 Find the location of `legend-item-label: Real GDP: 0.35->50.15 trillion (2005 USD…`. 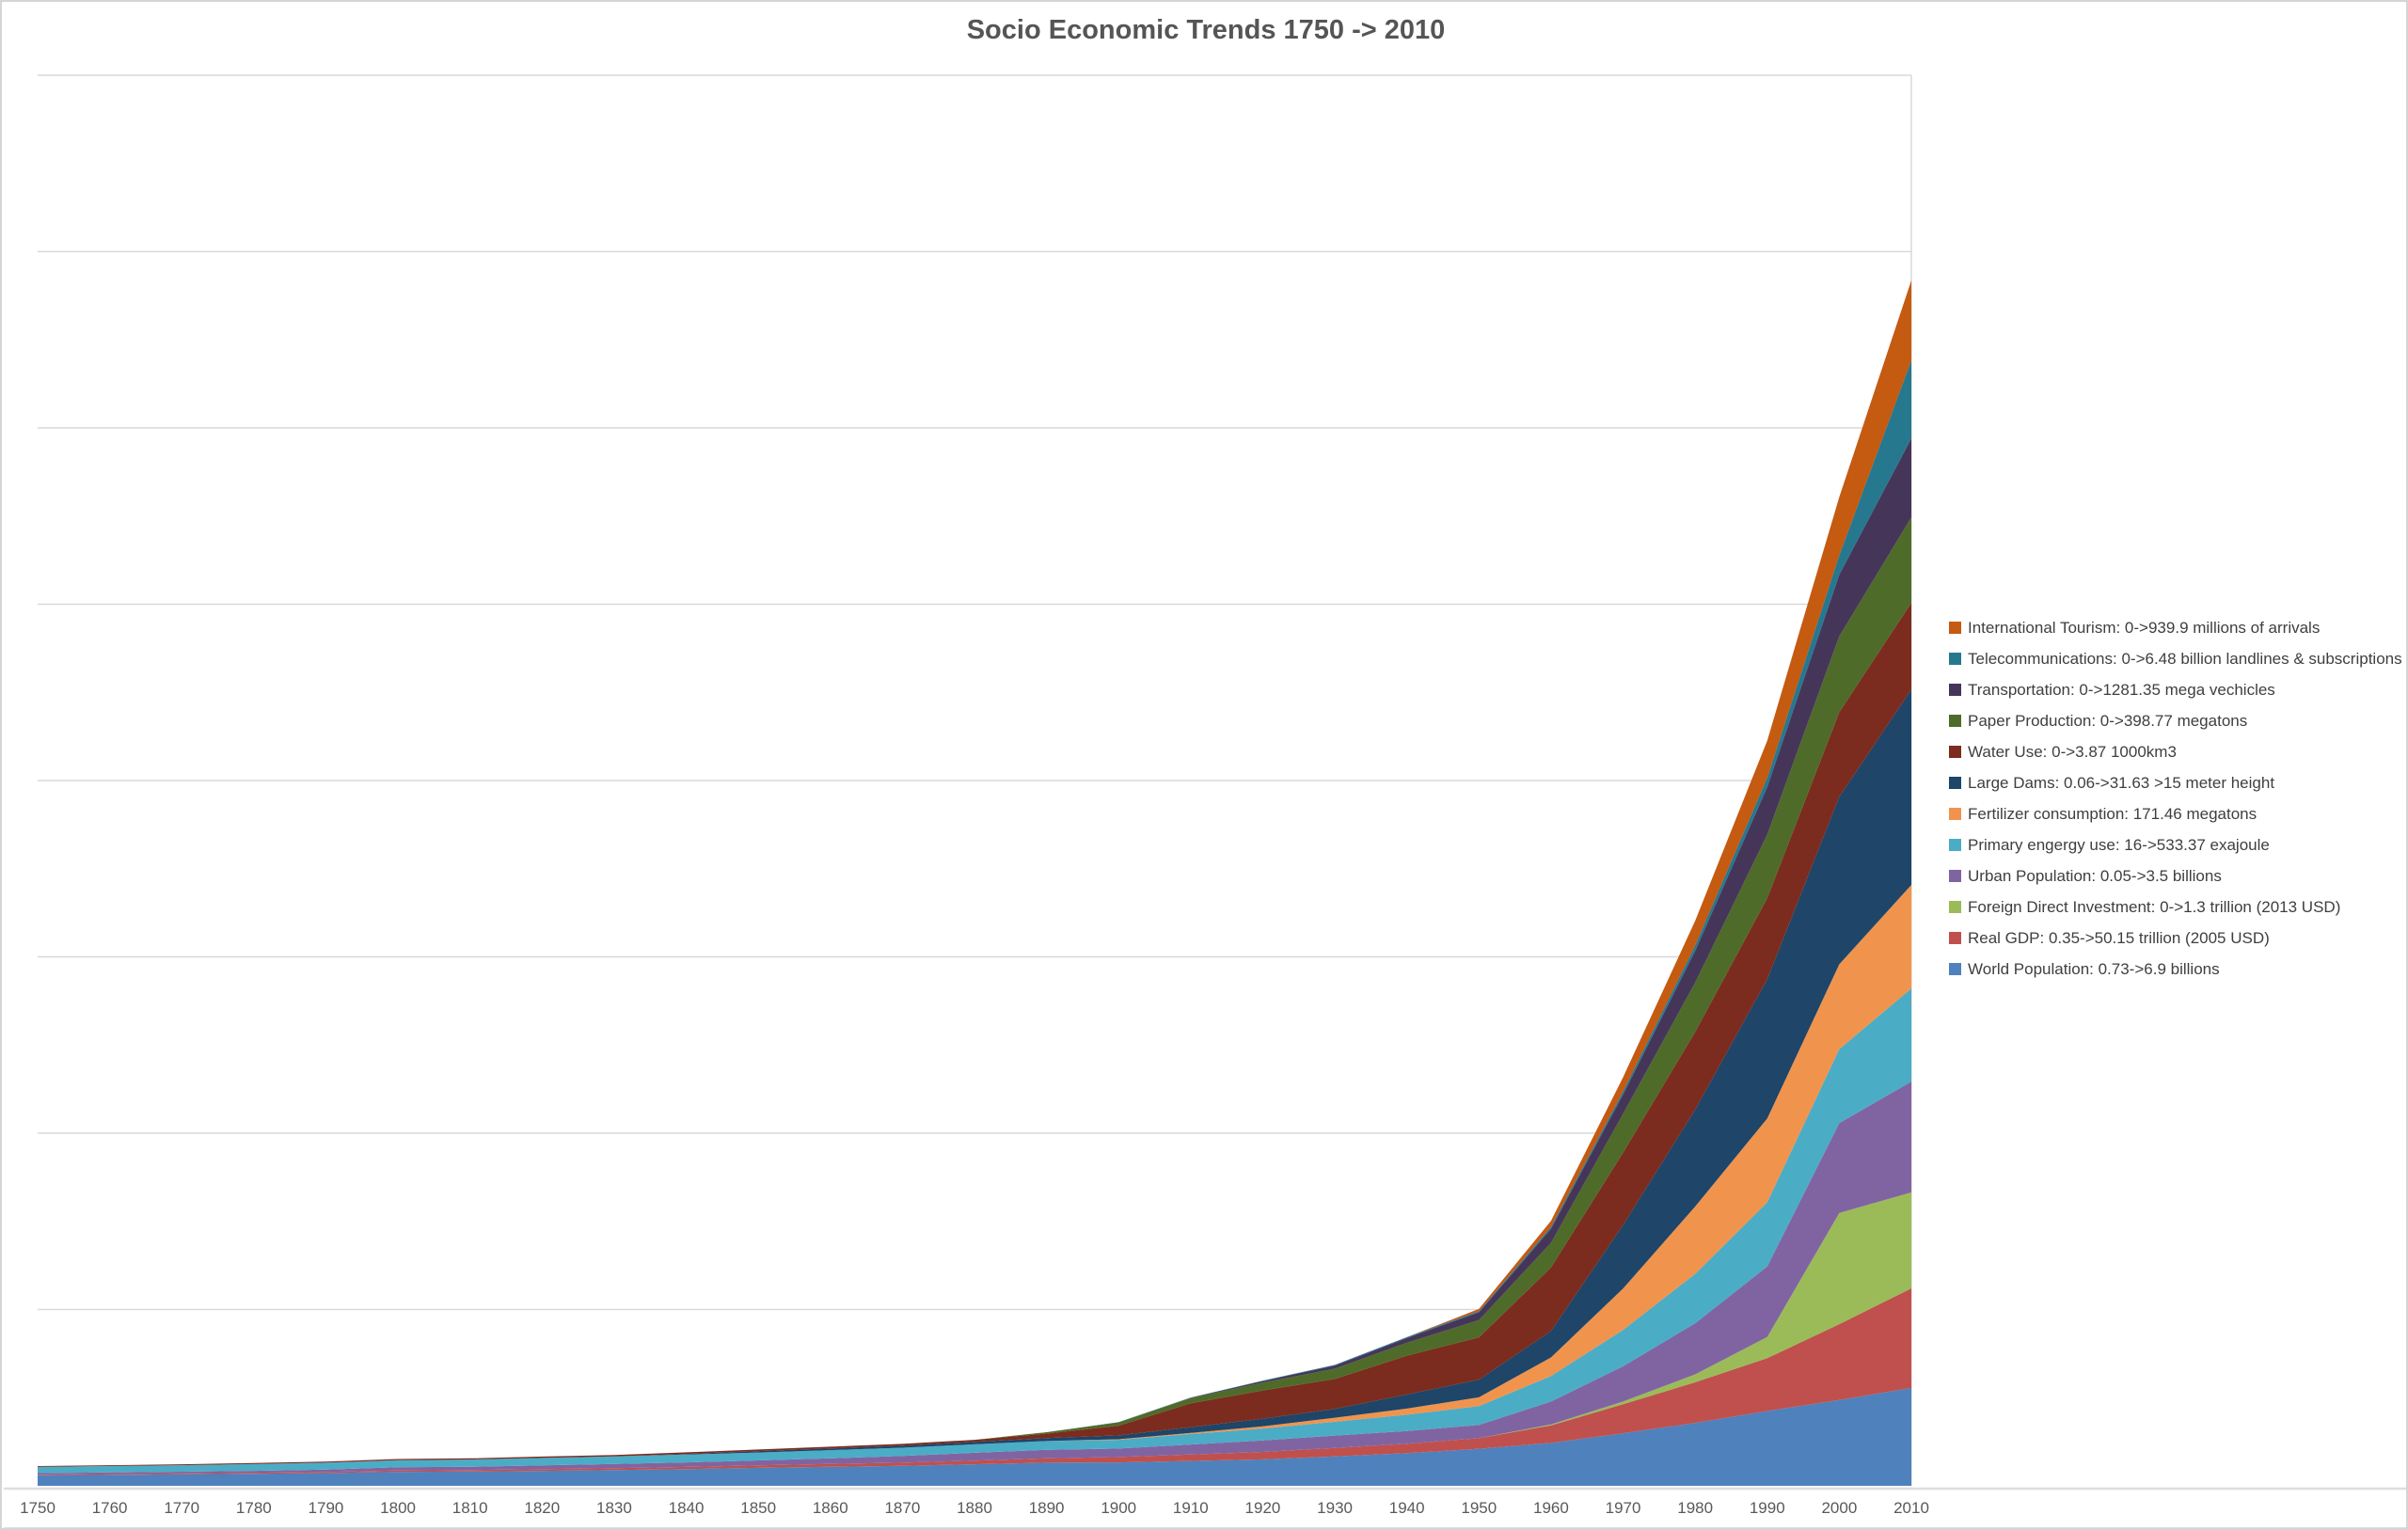

legend-item-label: Real GDP: 0.35->50.15 trillion (2005 USD… is located at coordinates (2119, 937).